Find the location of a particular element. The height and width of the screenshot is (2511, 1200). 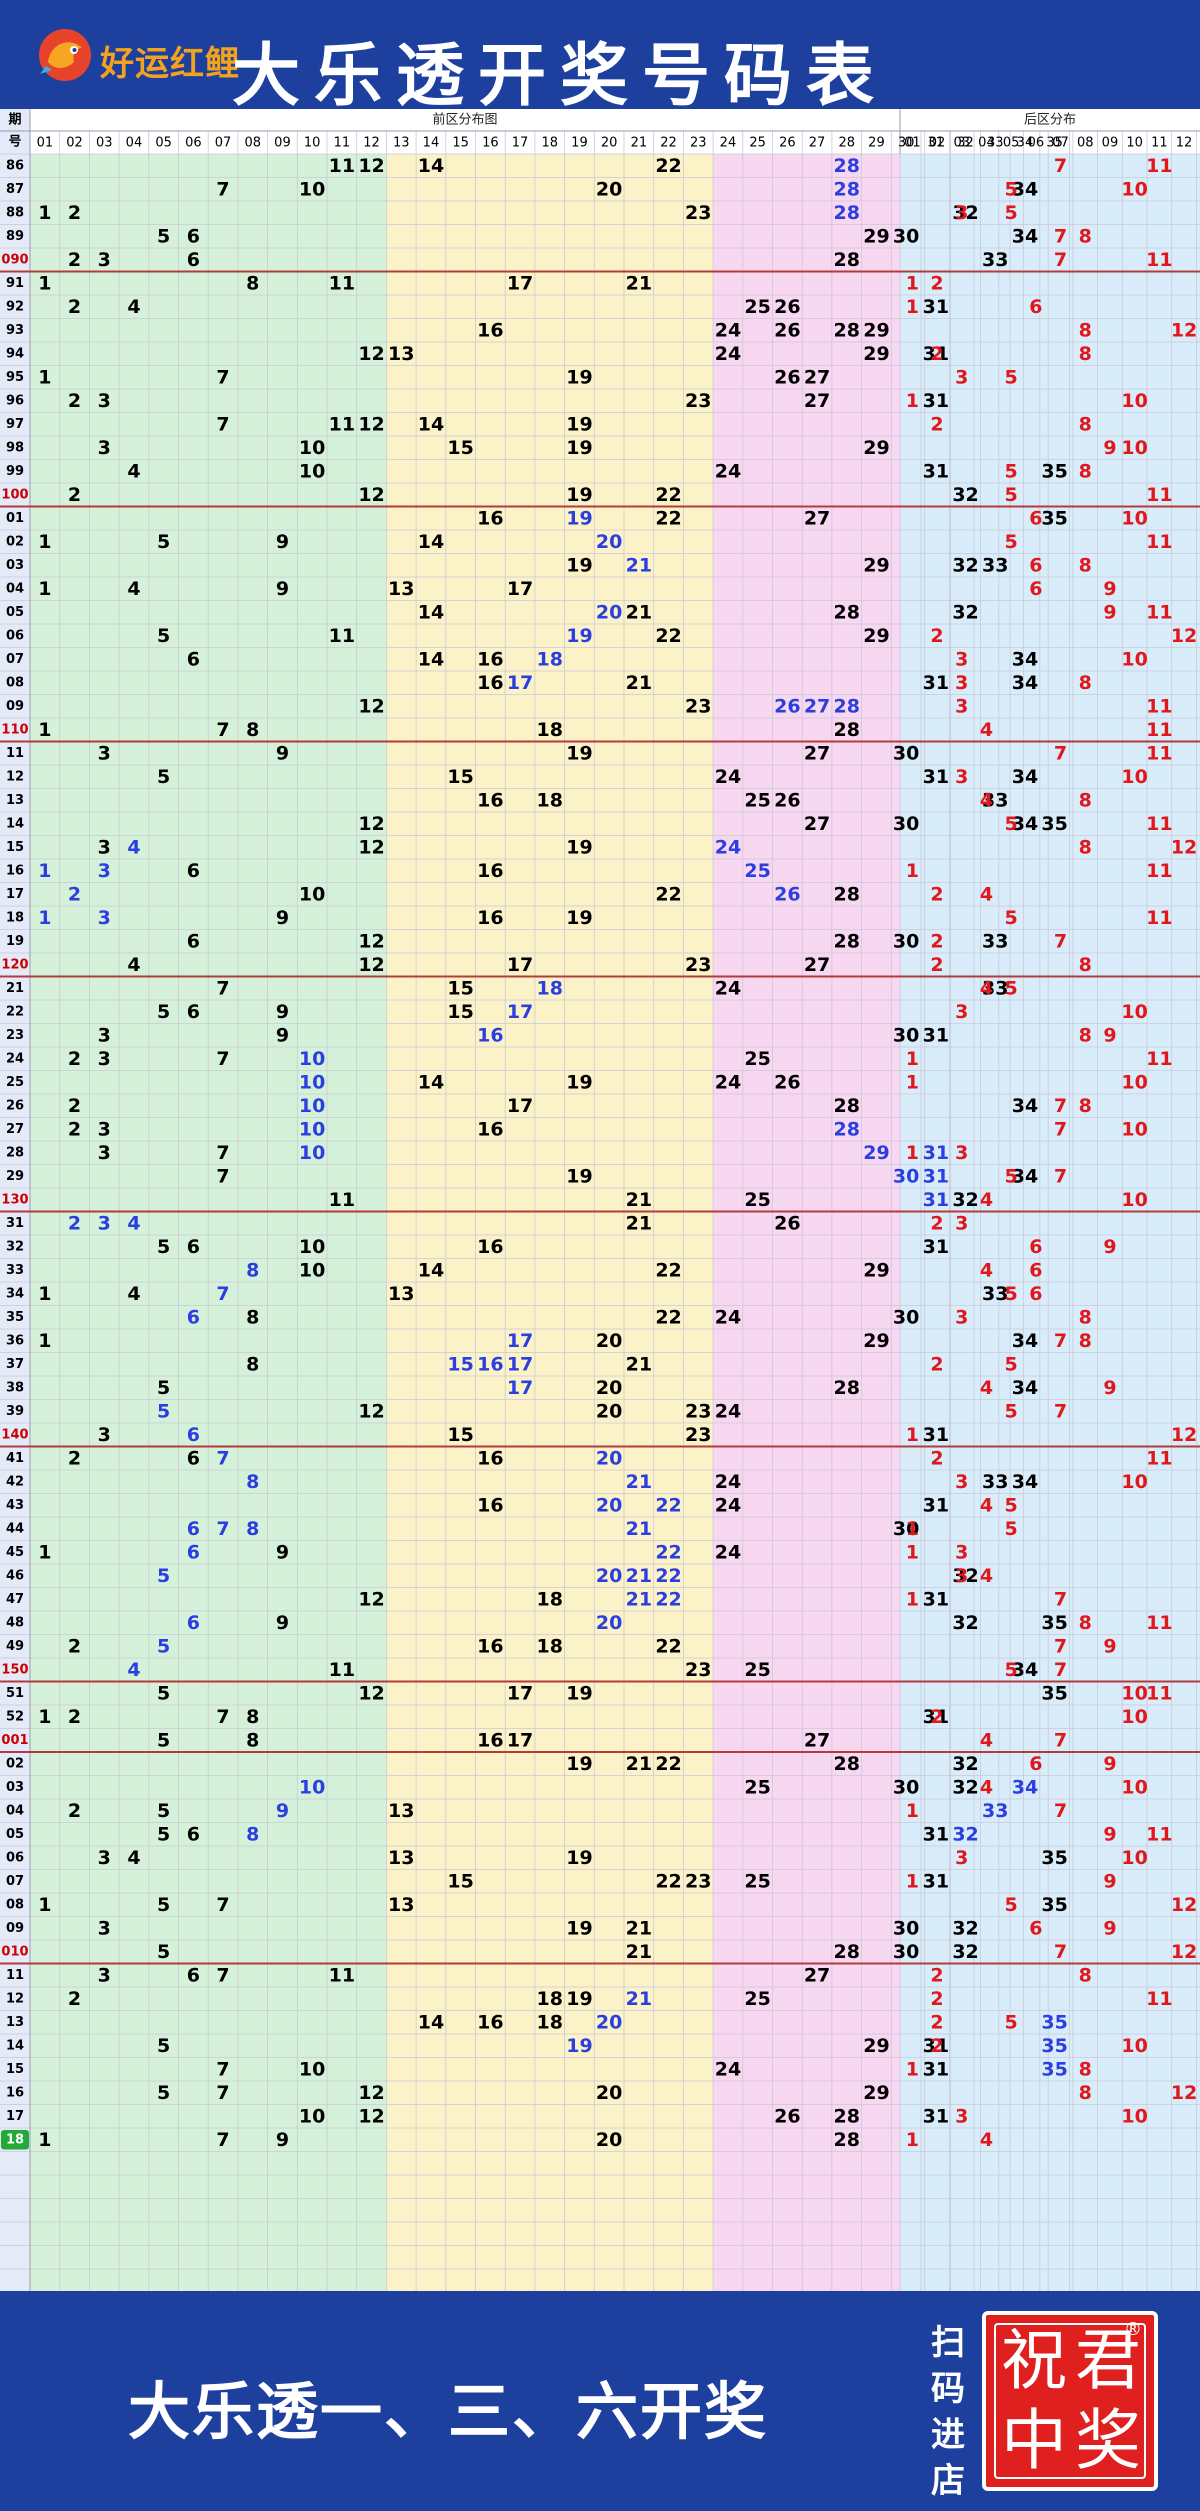

front-column-header: 04 is located at coordinates (134, 143).